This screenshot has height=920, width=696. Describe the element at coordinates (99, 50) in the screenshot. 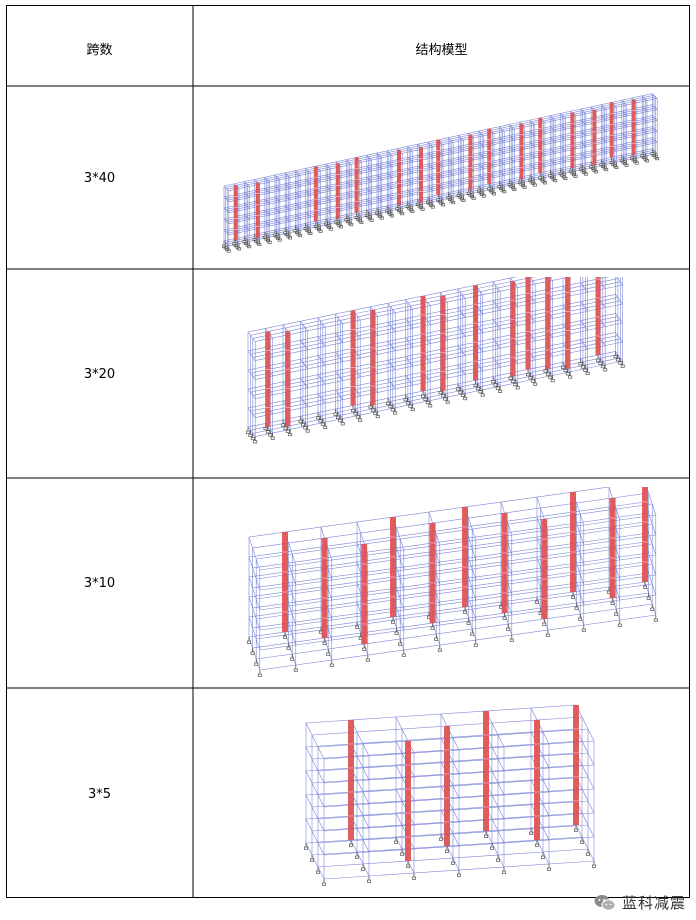

I see `header-span: 跨数` at that location.